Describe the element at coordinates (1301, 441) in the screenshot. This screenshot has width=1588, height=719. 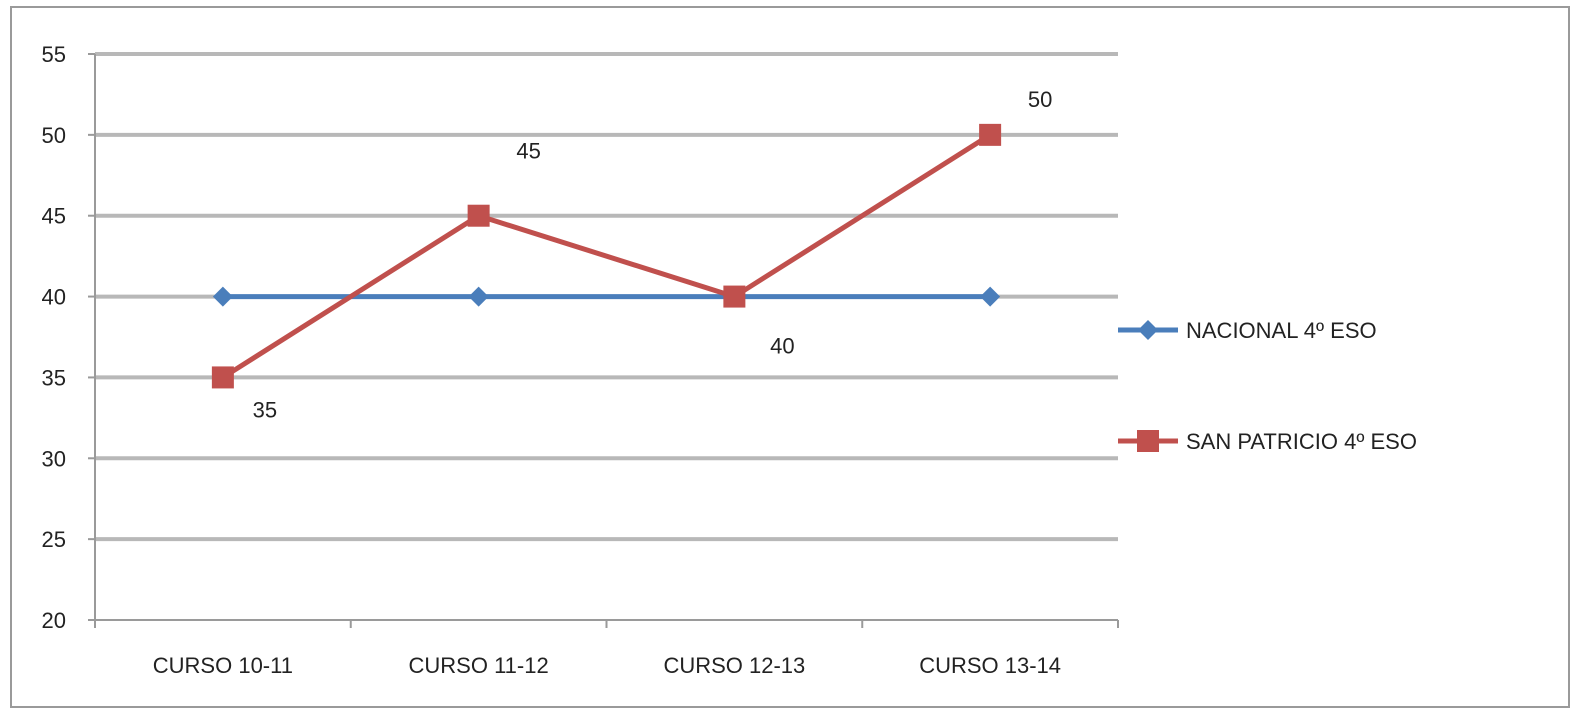
I see `legend-label: SAN PATRICIO 4º ESO` at that location.